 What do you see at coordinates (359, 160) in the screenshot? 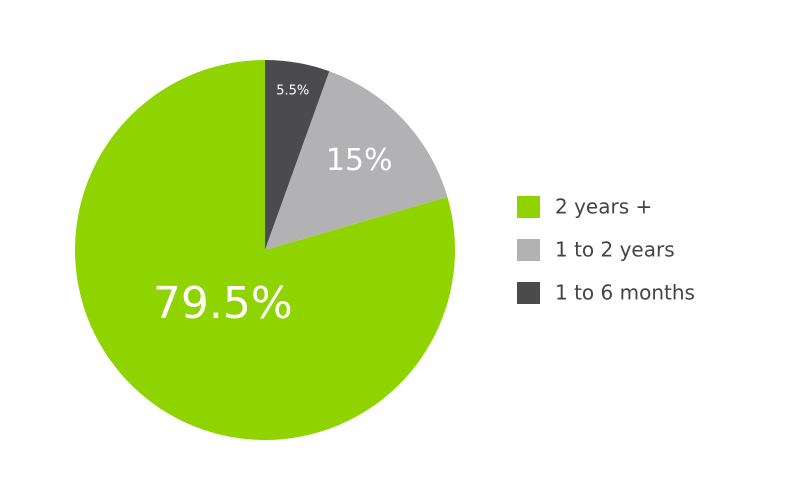
I see `slice-label: 15%` at bounding box center [359, 160].